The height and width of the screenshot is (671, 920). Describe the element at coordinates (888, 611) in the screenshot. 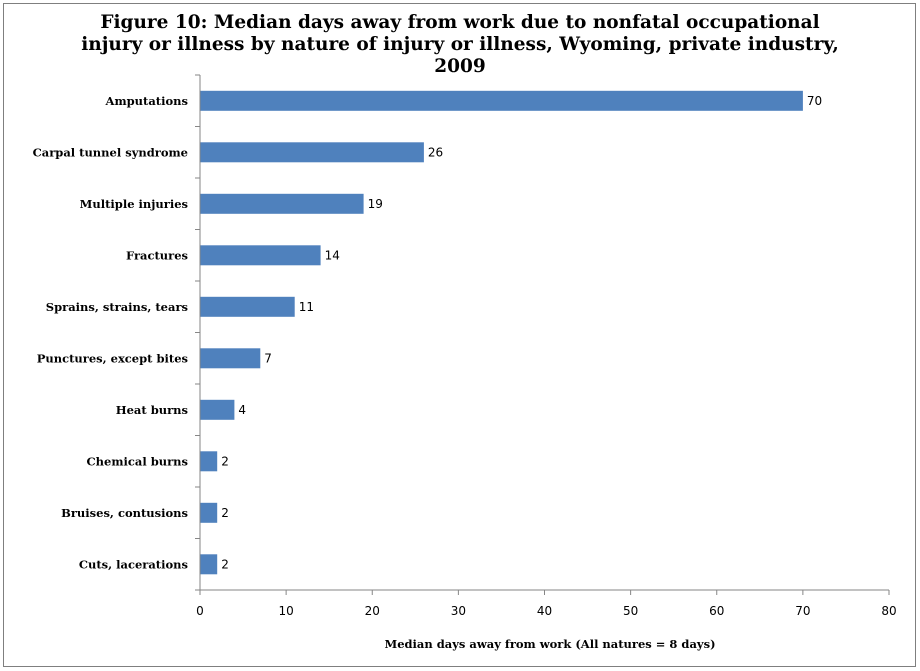

I see `x-tick-label: 80` at that location.